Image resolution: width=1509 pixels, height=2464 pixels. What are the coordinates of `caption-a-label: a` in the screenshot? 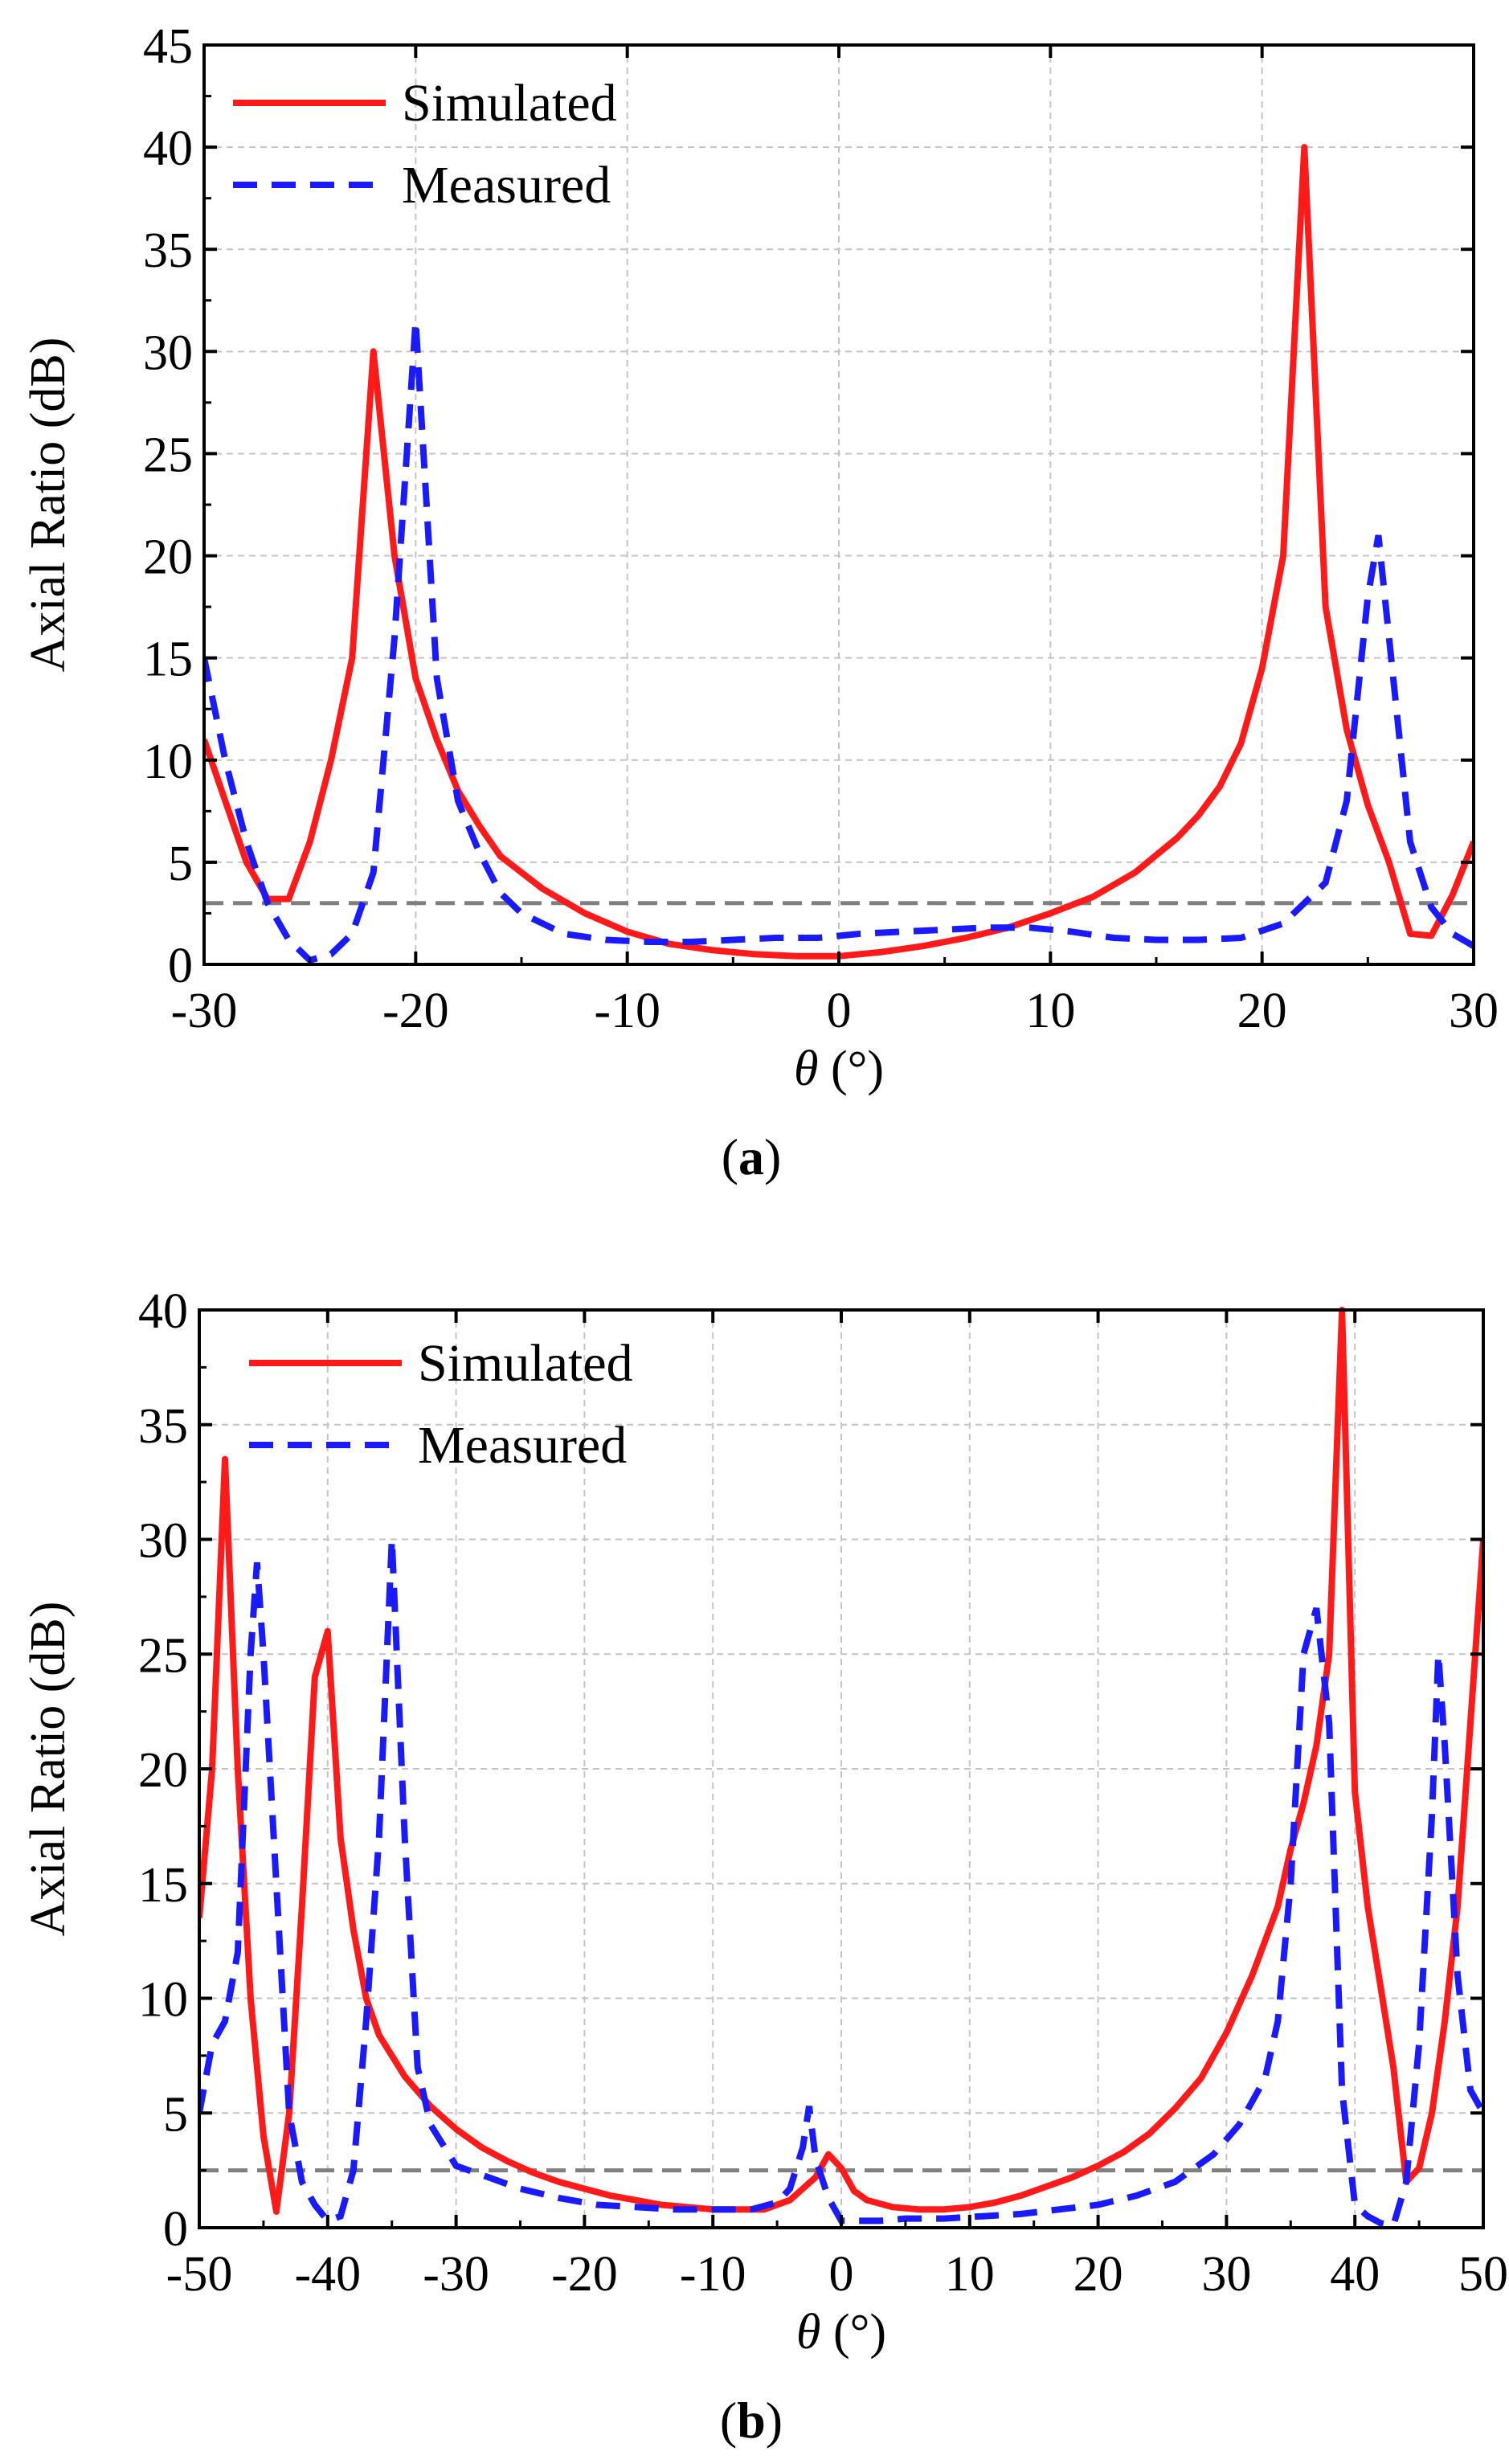 It's located at (751, 1156).